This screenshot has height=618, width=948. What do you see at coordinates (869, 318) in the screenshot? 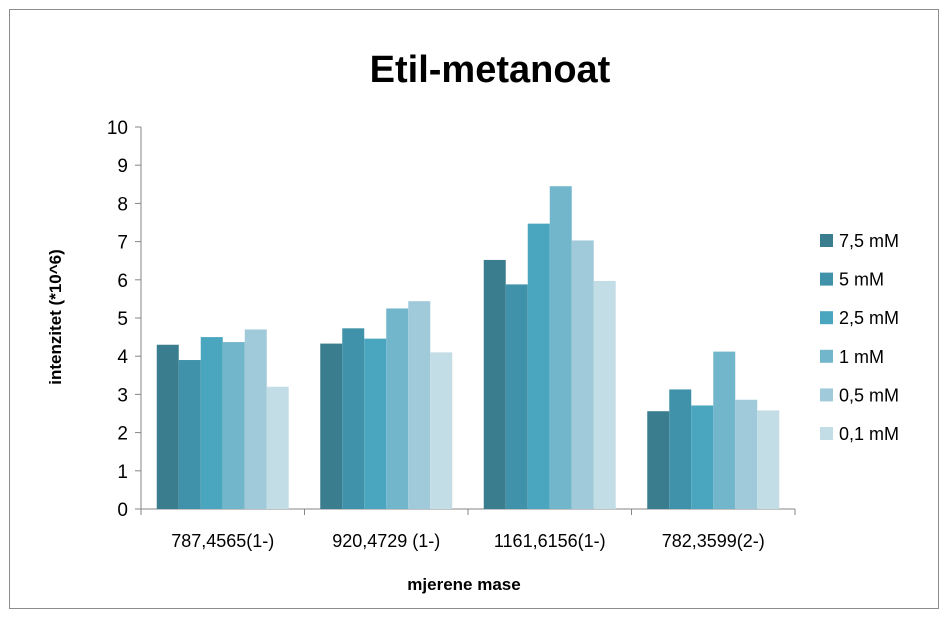
I see `legend-label: 2,5 mM` at bounding box center [869, 318].